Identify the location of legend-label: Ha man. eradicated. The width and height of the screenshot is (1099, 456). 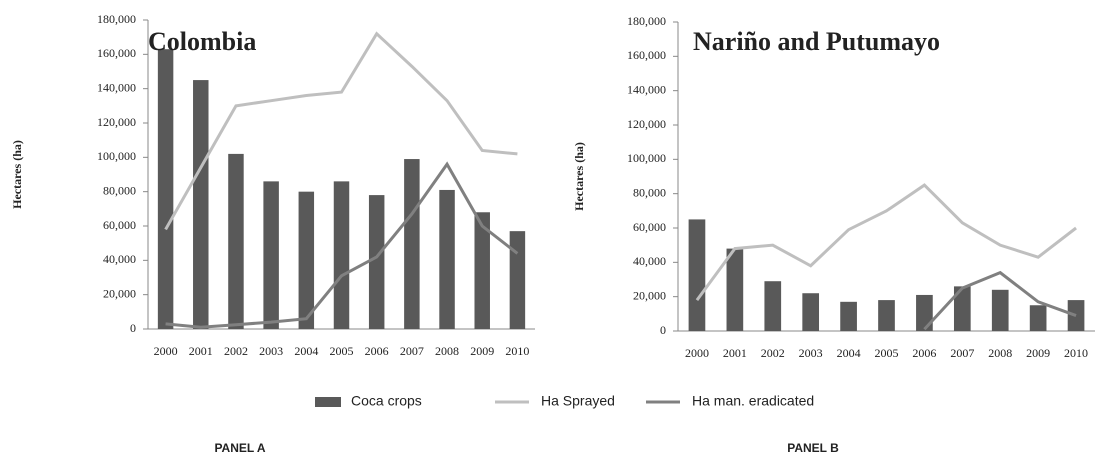
(753, 401).